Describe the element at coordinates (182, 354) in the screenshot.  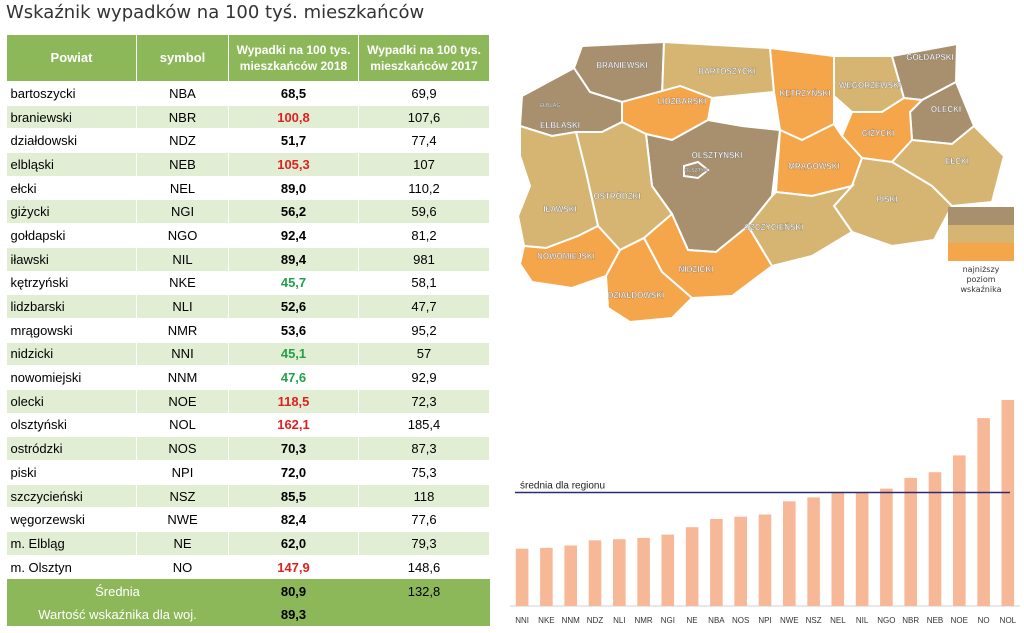
I see `cell-symbol: NNI` at that location.